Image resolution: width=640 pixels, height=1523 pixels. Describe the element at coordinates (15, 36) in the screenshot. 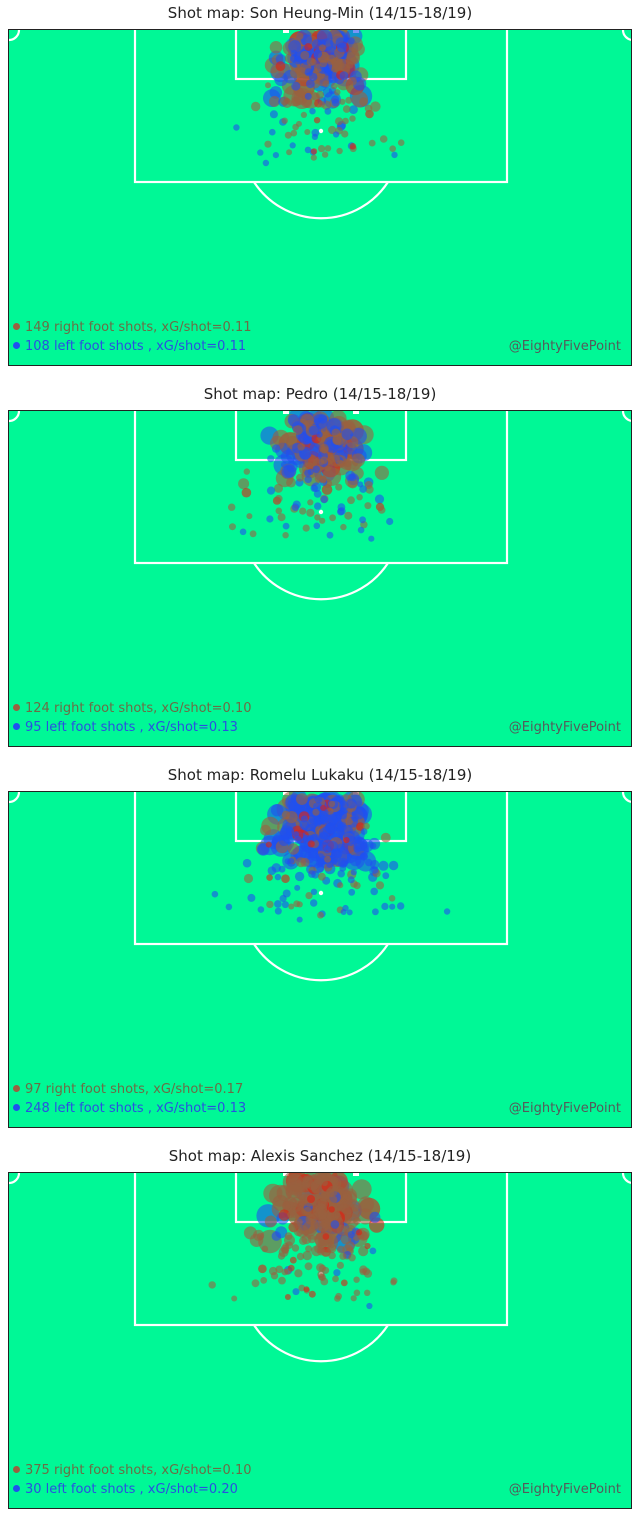

I see `corner-arc-left` at that location.